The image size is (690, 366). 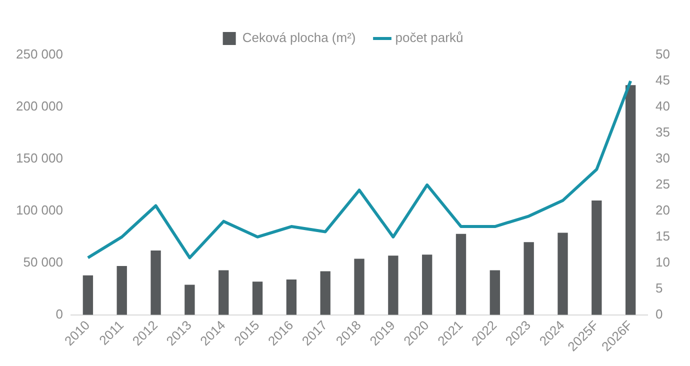 What do you see at coordinates (663, 54) in the screenshot?
I see `y2-tick-label: 50` at bounding box center [663, 54].